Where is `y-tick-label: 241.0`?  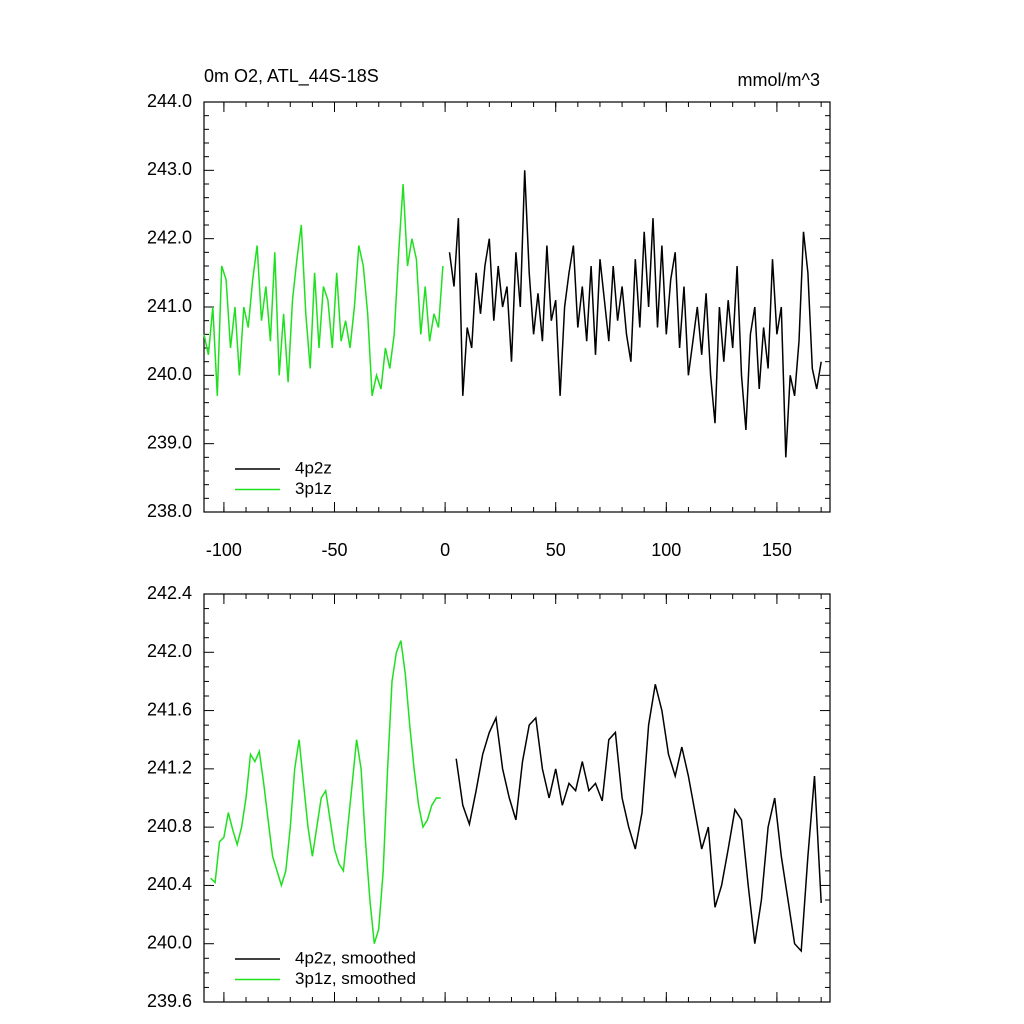 y-tick-label: 241.0 is located at coordinates (169, 306).